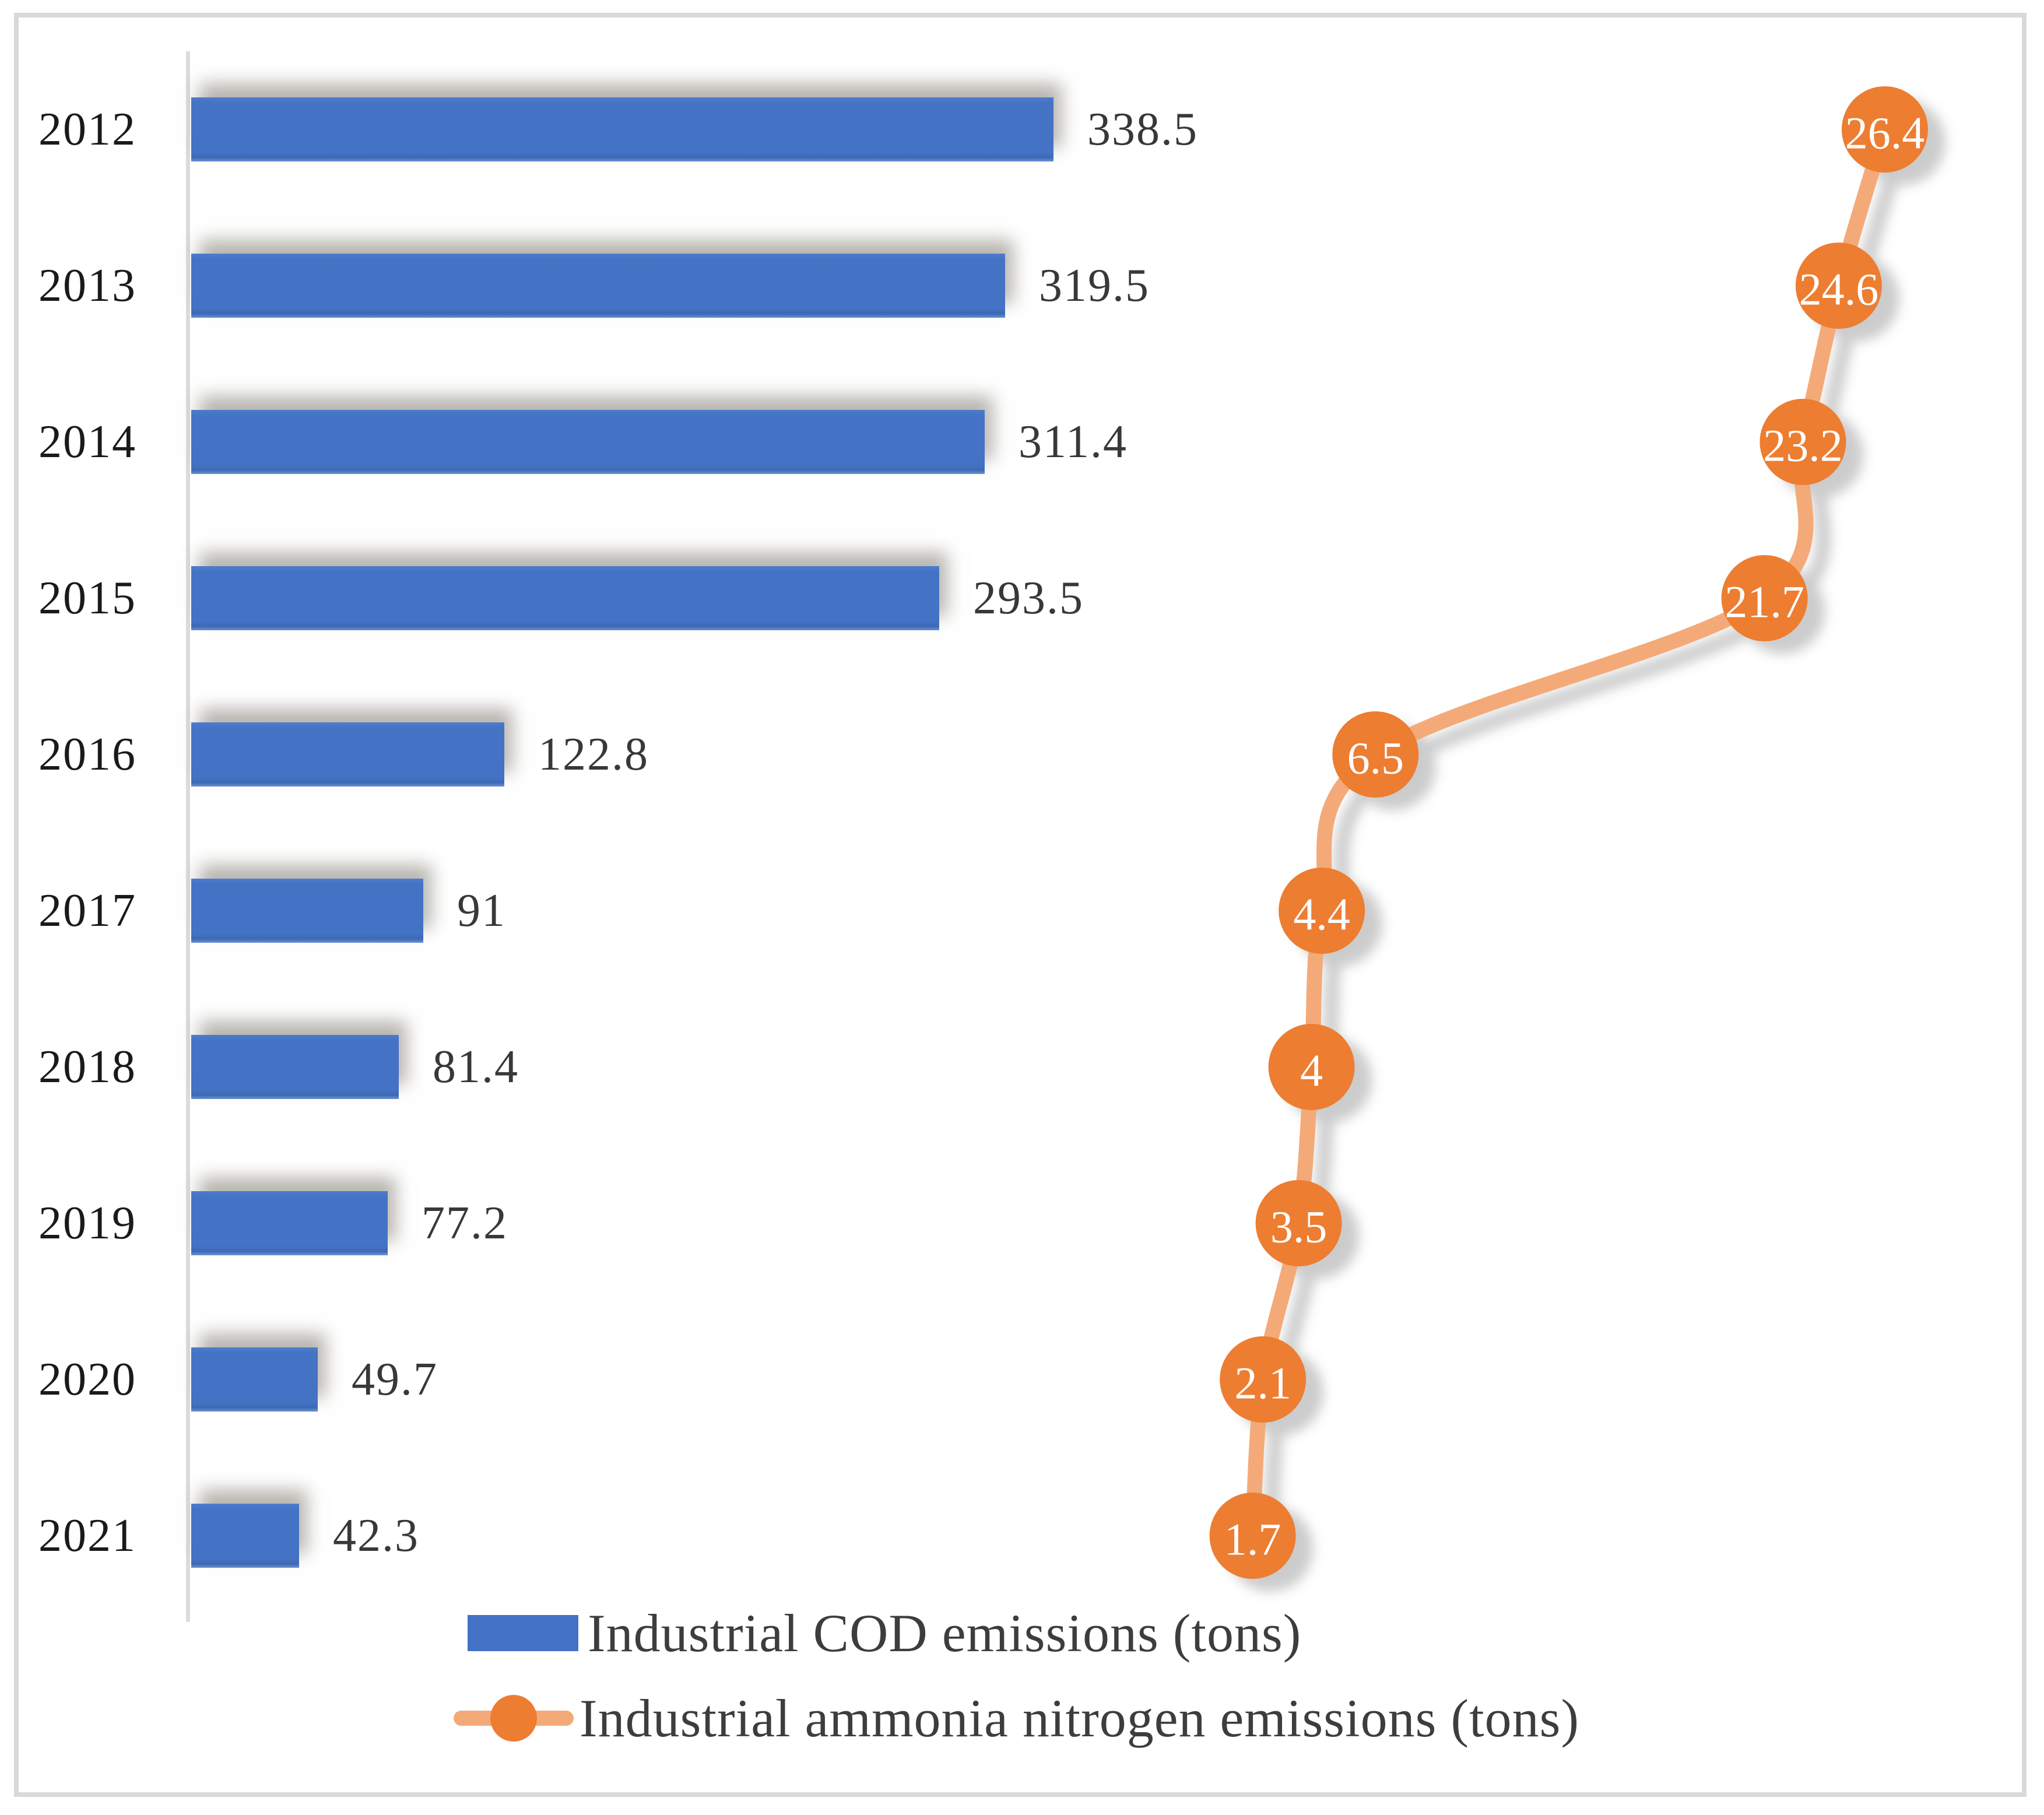 This screenshot has width=2044, height=1815. I want to click on cod-value-label-2021: 42.3, so click(376, 1535).